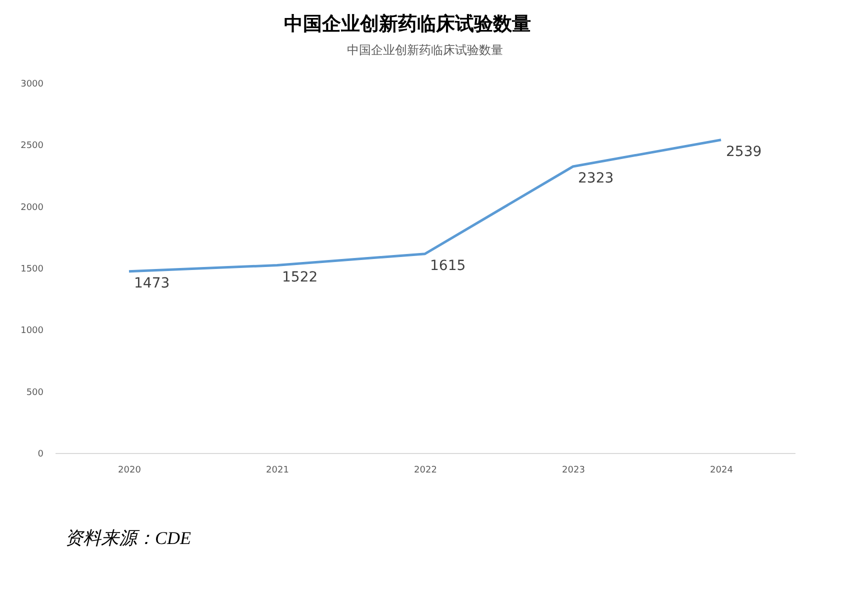 Image resolution: width=865 pixels, height=597 pixels. Describe the element at coordinates (277, 471) in the screenshot. I see `x-tick-label: 2021` at that location.